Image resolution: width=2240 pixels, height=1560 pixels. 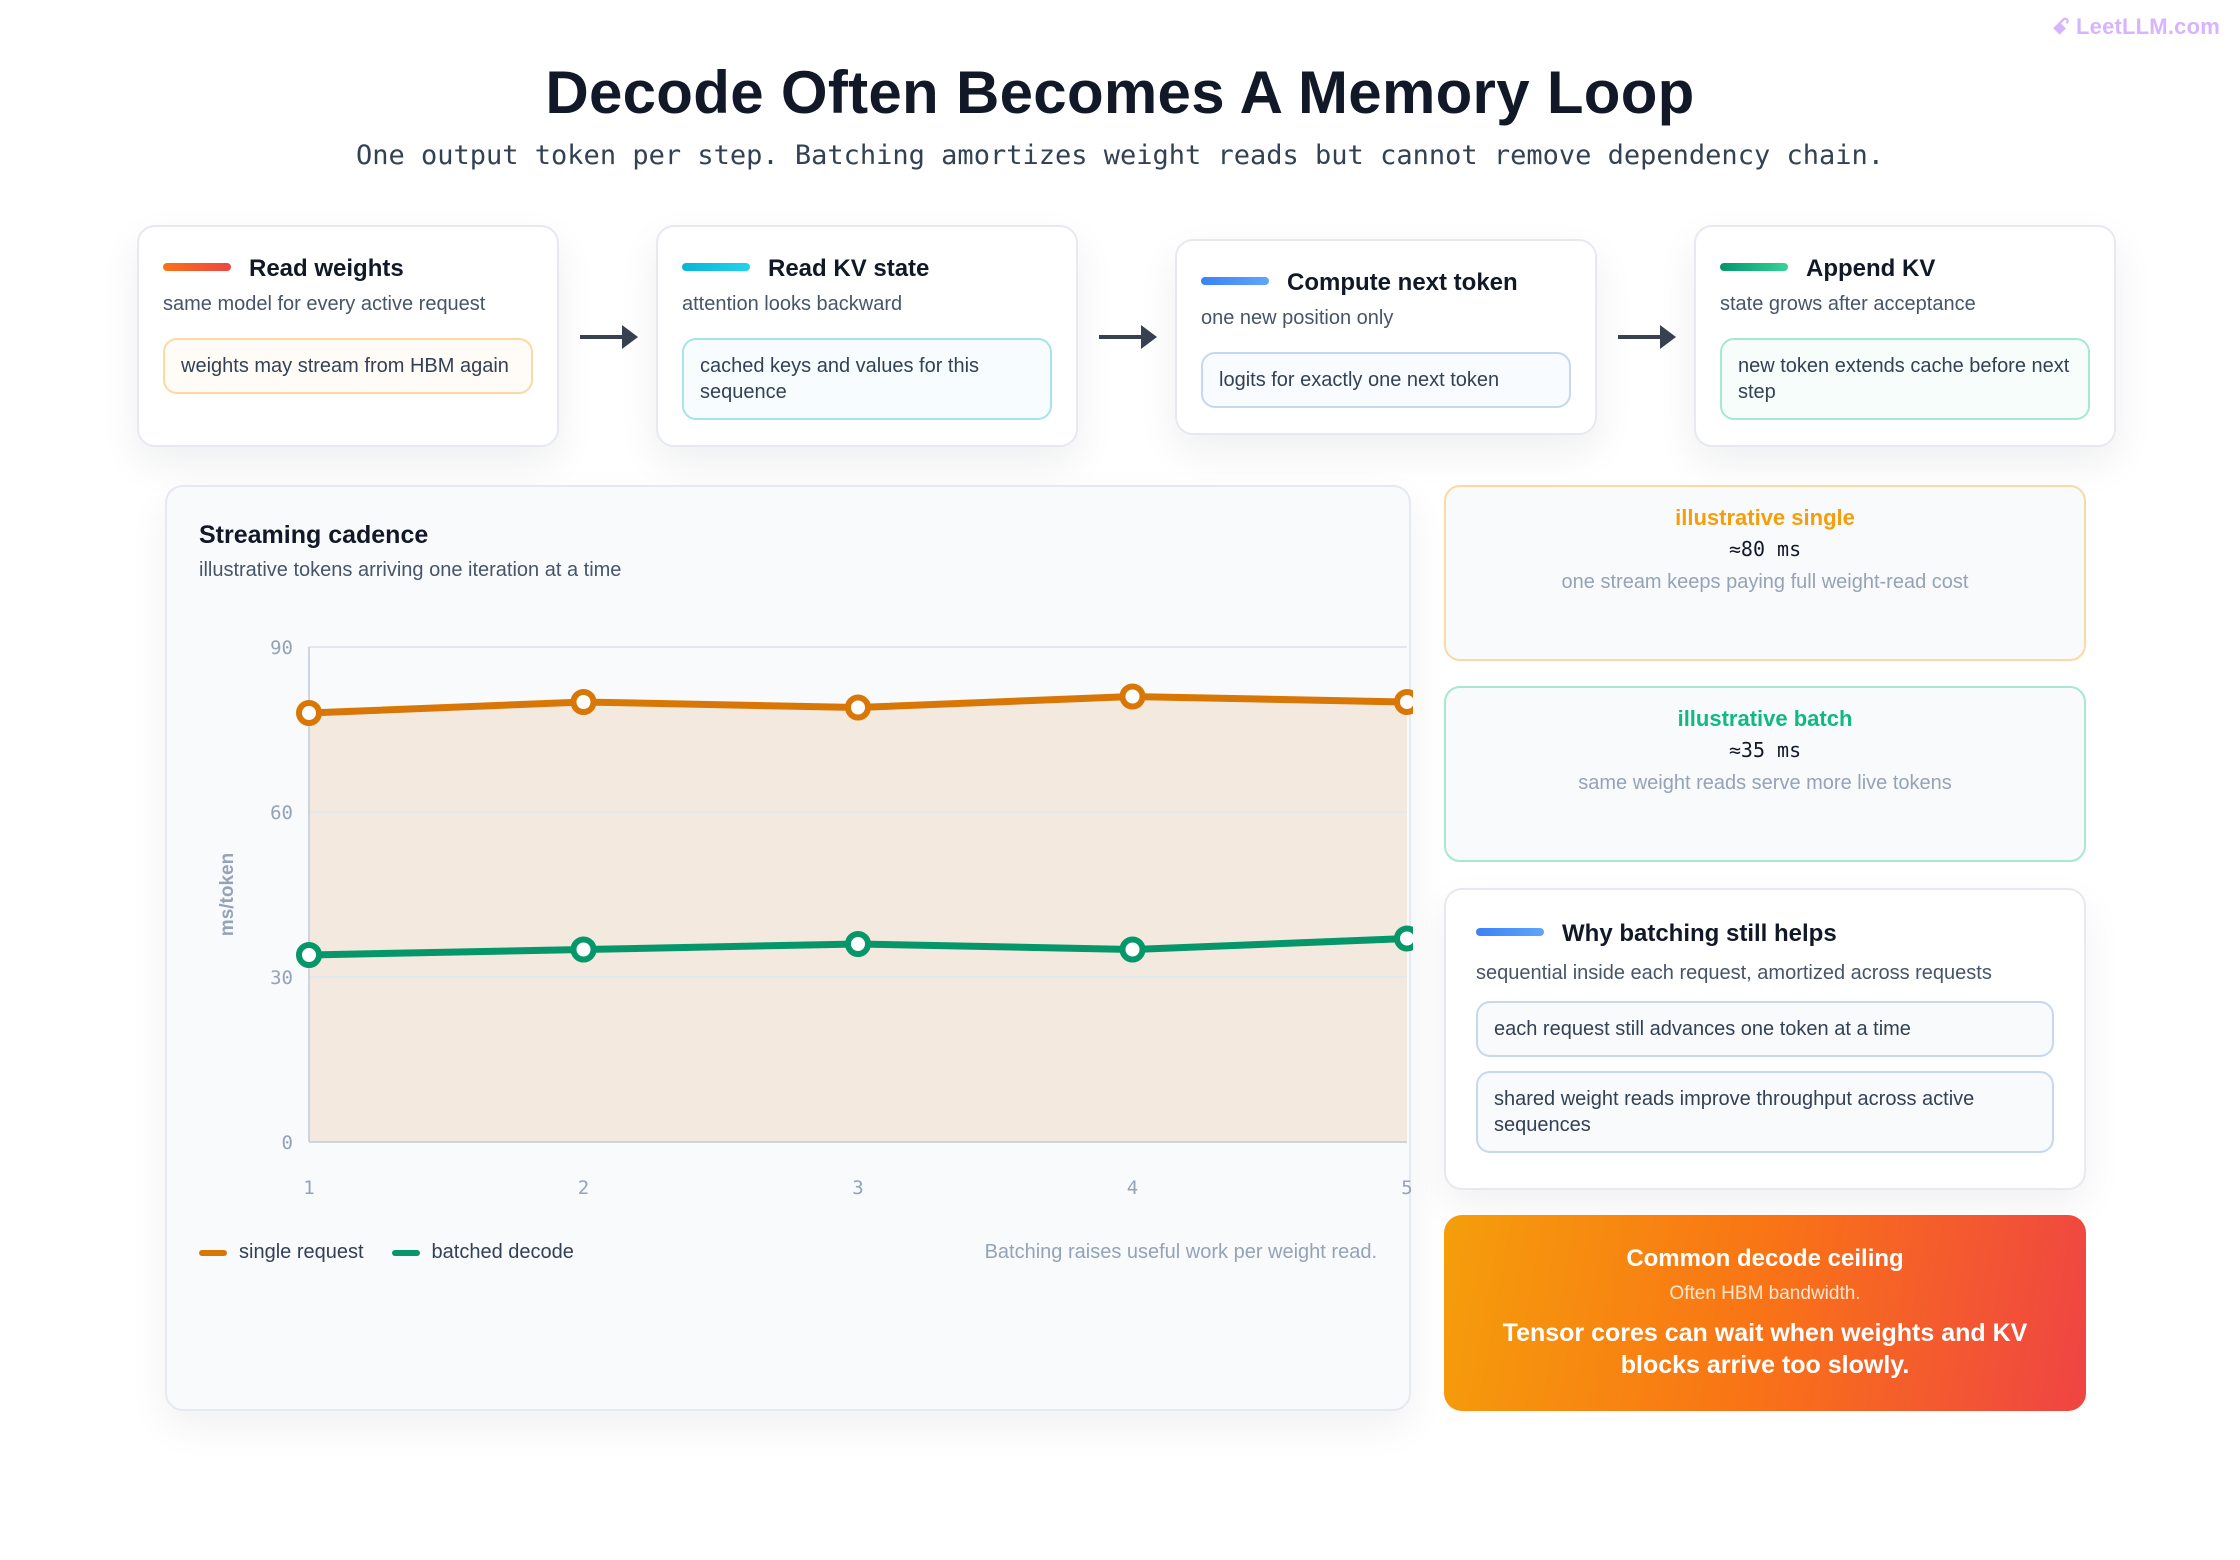 What do you see at coordinates (1765, 718) in the screenshot?
I see `stat-label: illustrative batch` at bounding box center [1765, 718].